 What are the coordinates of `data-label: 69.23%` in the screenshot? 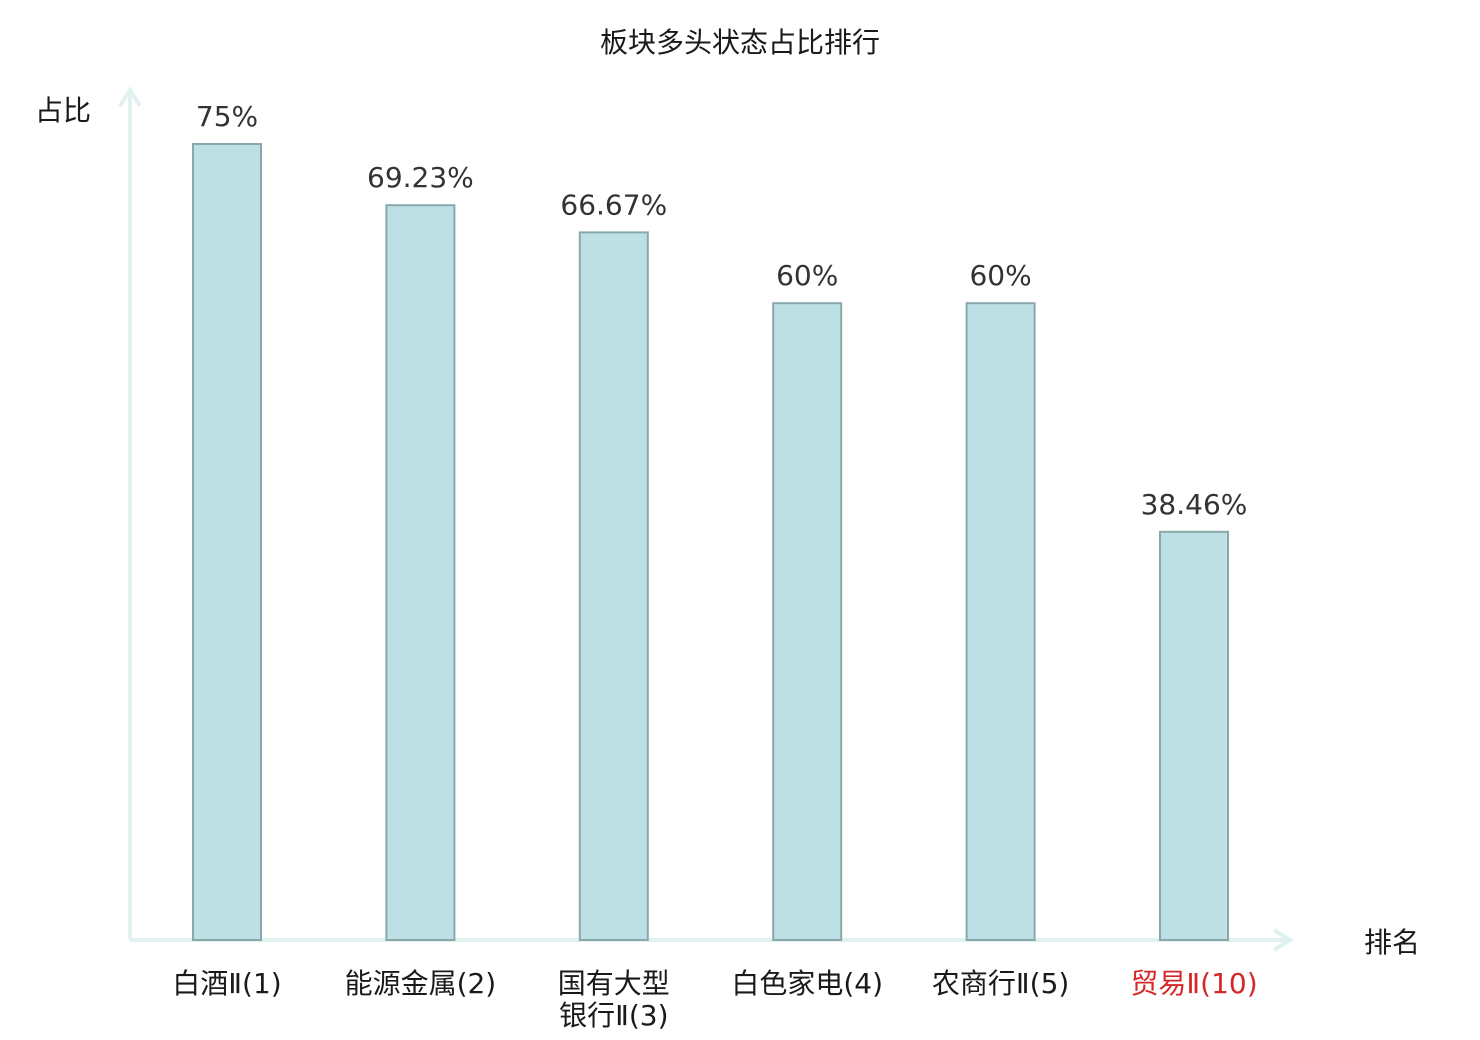 It's located at (420, 177).